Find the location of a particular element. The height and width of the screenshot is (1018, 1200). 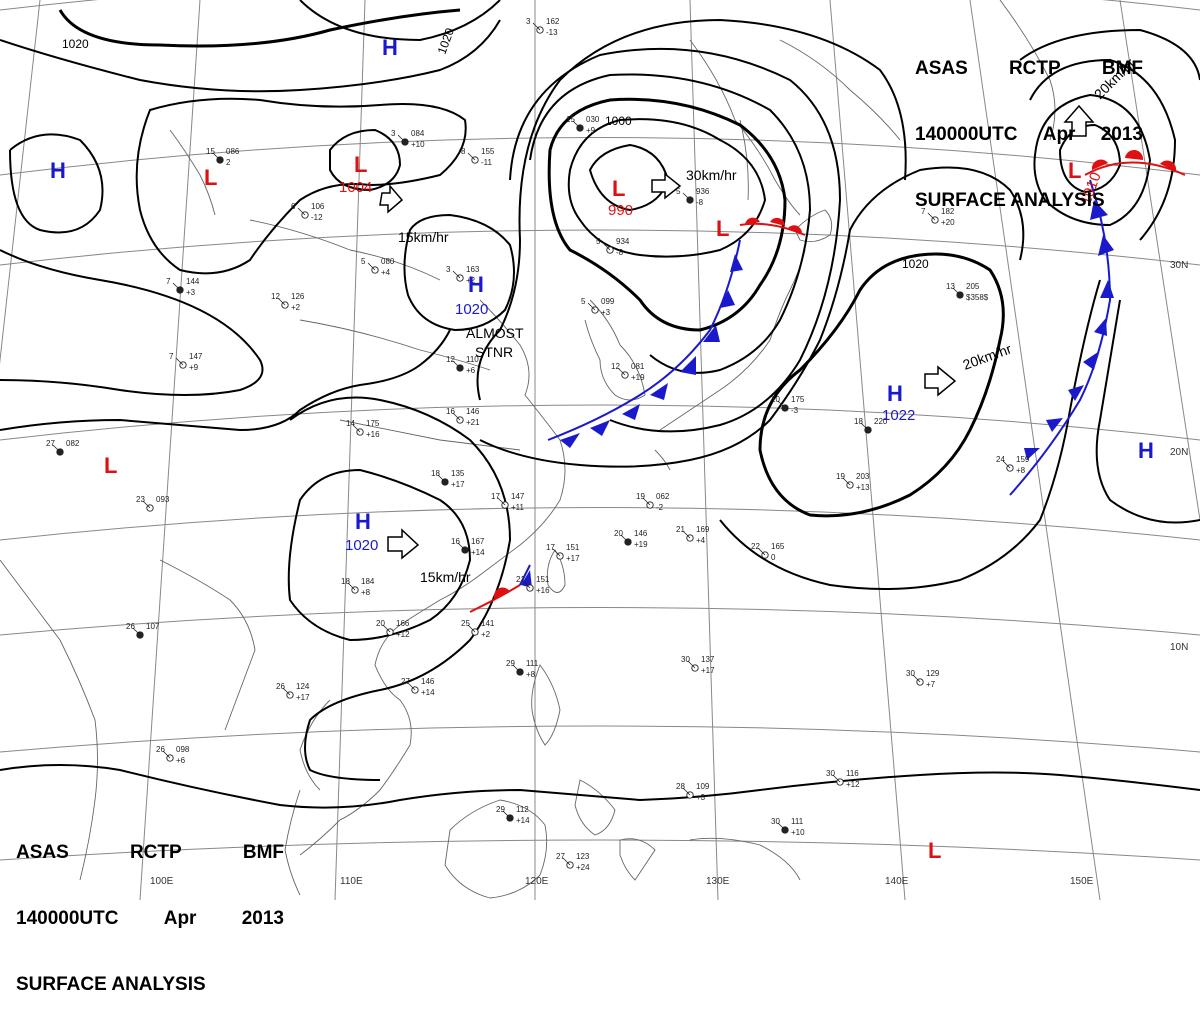

header-bl-code: BMF is located at coordinates (263, 852).